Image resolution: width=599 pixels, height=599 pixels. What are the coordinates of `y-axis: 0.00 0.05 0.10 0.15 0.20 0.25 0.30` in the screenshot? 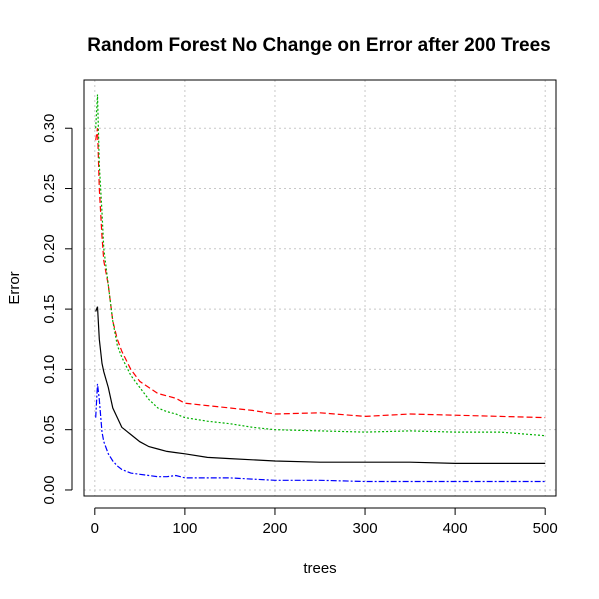 It's located at (57, 309).